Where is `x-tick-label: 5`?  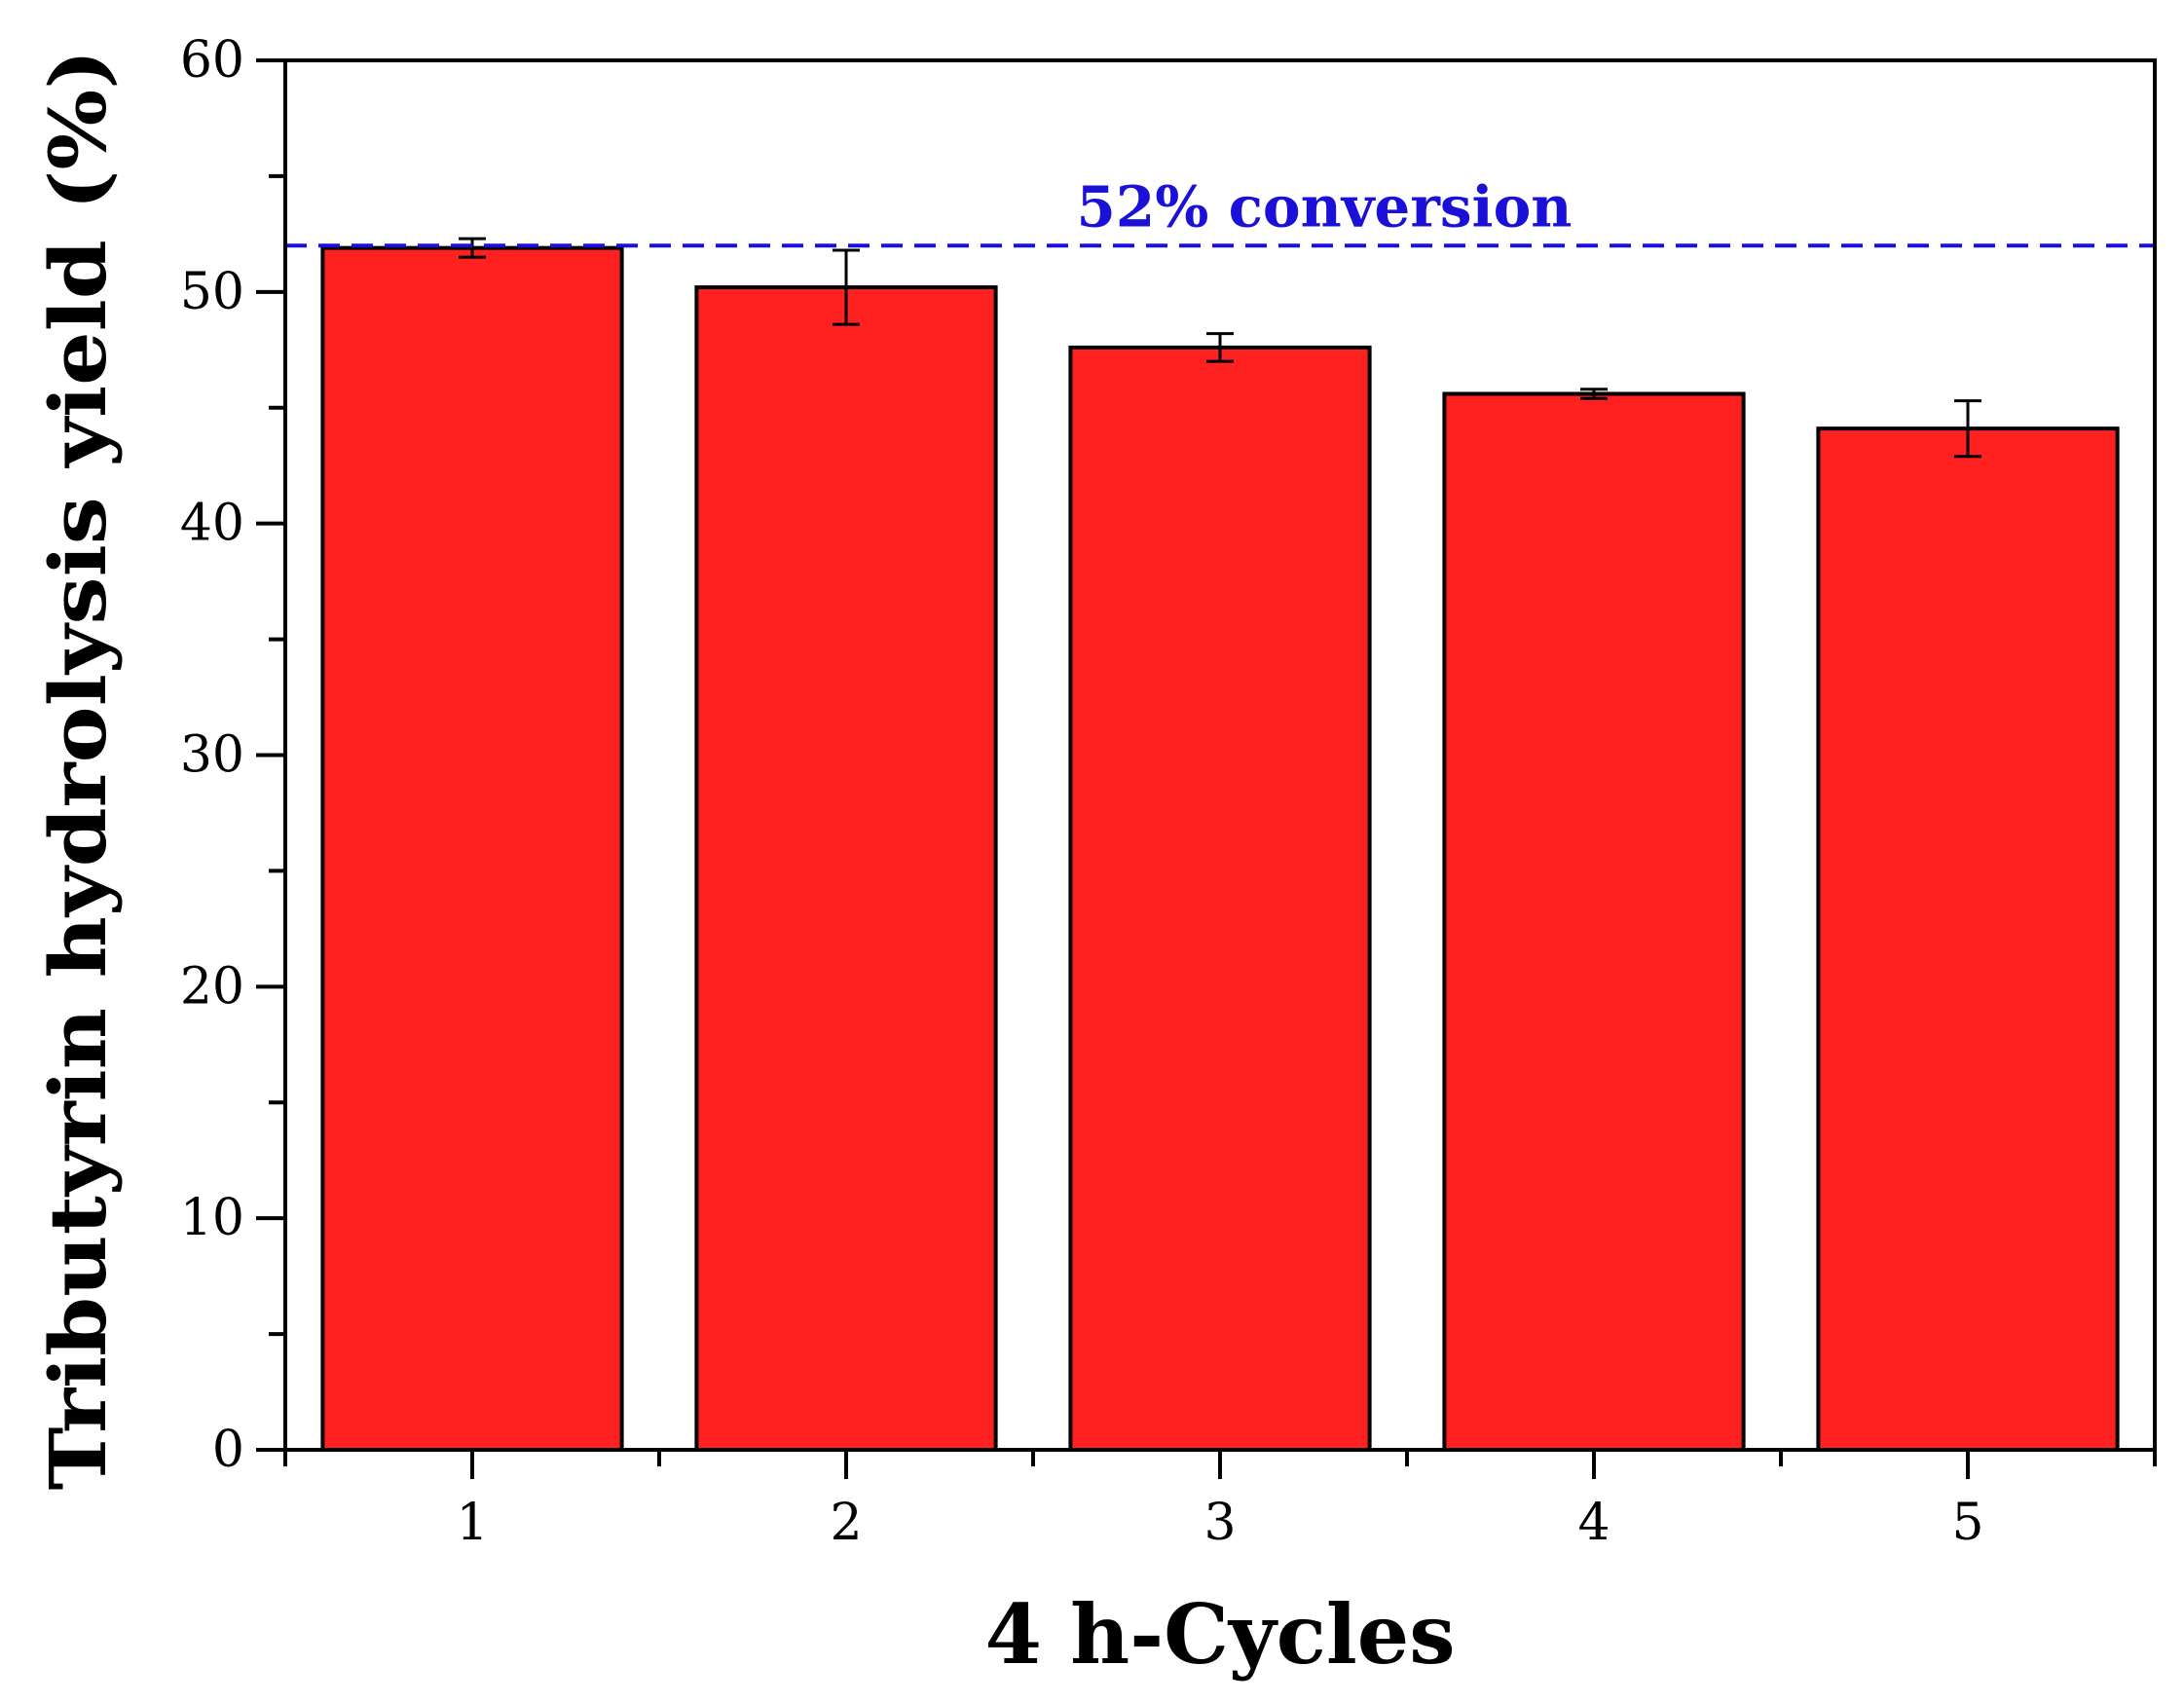 x-tick-label: 5 is located at coordinates (1967, 1523).